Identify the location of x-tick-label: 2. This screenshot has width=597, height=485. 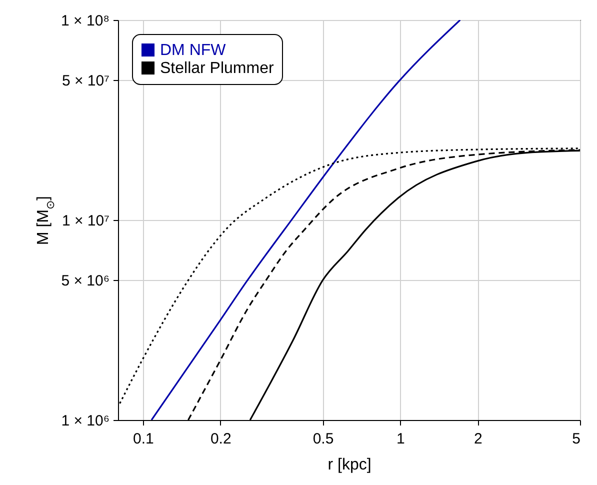
(478, 439).